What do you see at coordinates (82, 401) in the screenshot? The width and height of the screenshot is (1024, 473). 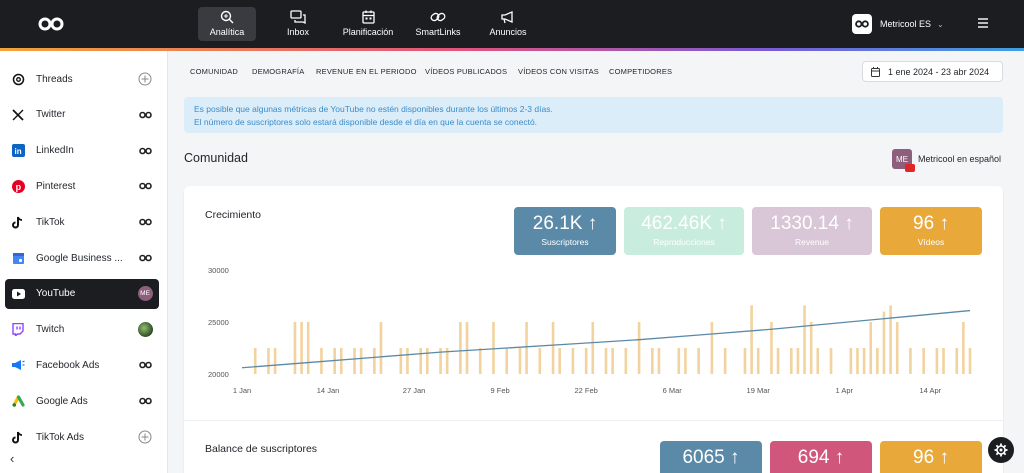 I see `sidebar-item-google-ads: Google Ads` at bounding box center [82, 401].